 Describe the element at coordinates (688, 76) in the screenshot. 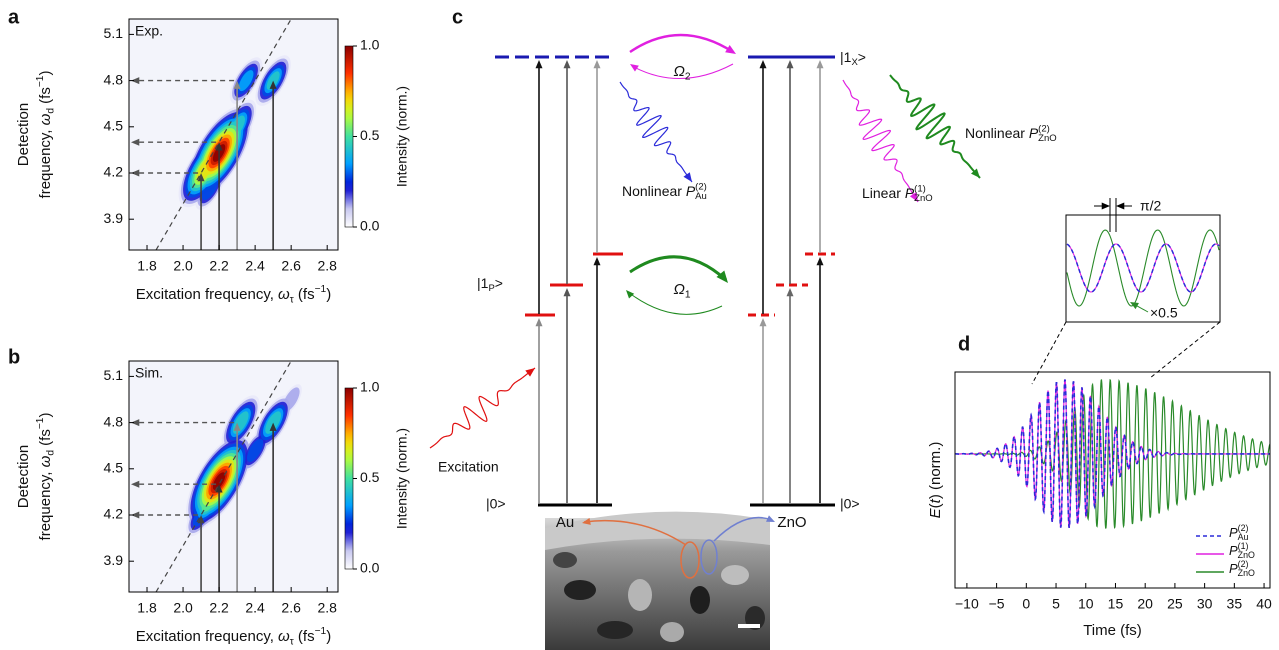

I see `omega-label-part: 2` at that location.